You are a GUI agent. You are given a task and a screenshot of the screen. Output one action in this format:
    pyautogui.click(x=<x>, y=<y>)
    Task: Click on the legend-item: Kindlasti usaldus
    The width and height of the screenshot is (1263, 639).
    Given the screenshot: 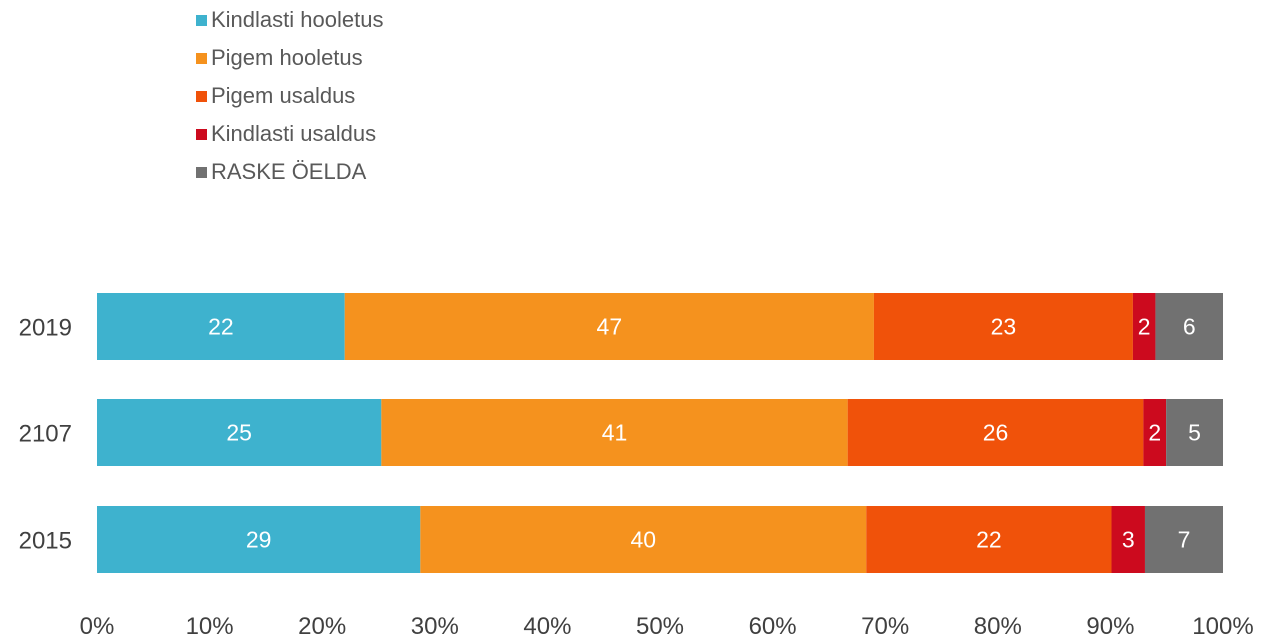 What is the action you would take?
    pyautogui.click(x=286, y=133)
    